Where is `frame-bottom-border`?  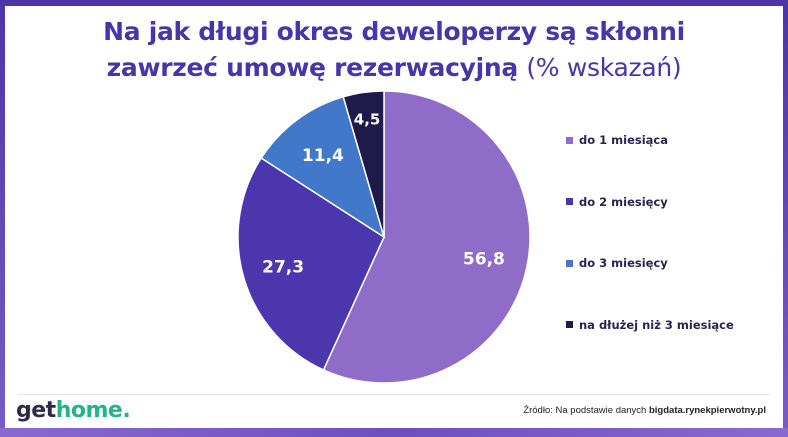 frame-bottom-border is located at coordinates (394, 432).